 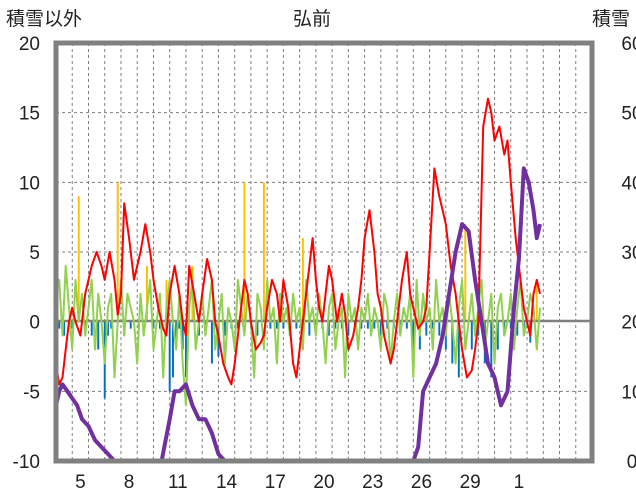 I want to click on right-tick-label: 30, so click(x=628, y=253).